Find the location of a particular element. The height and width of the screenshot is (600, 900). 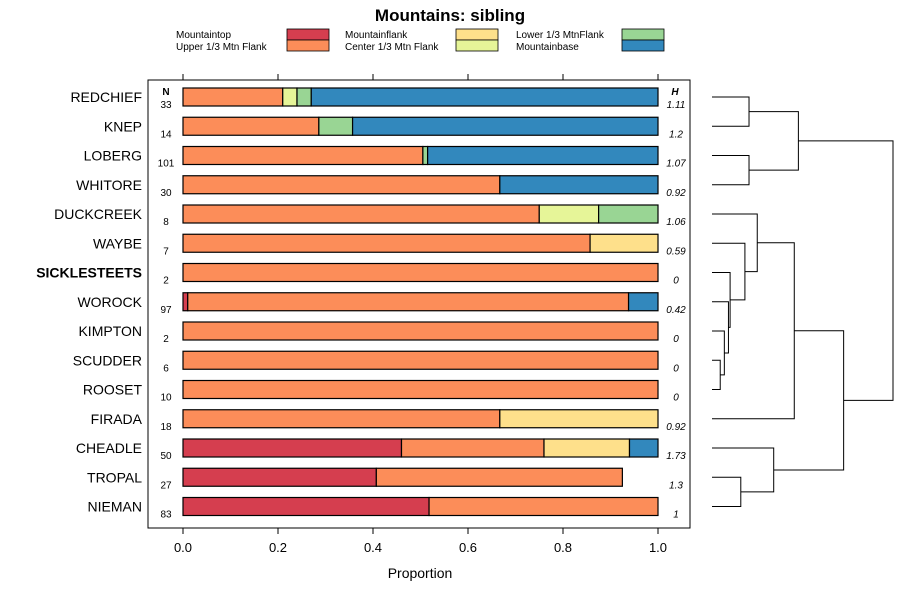

row-n-value: 18 is located at coordinates (166, 427).